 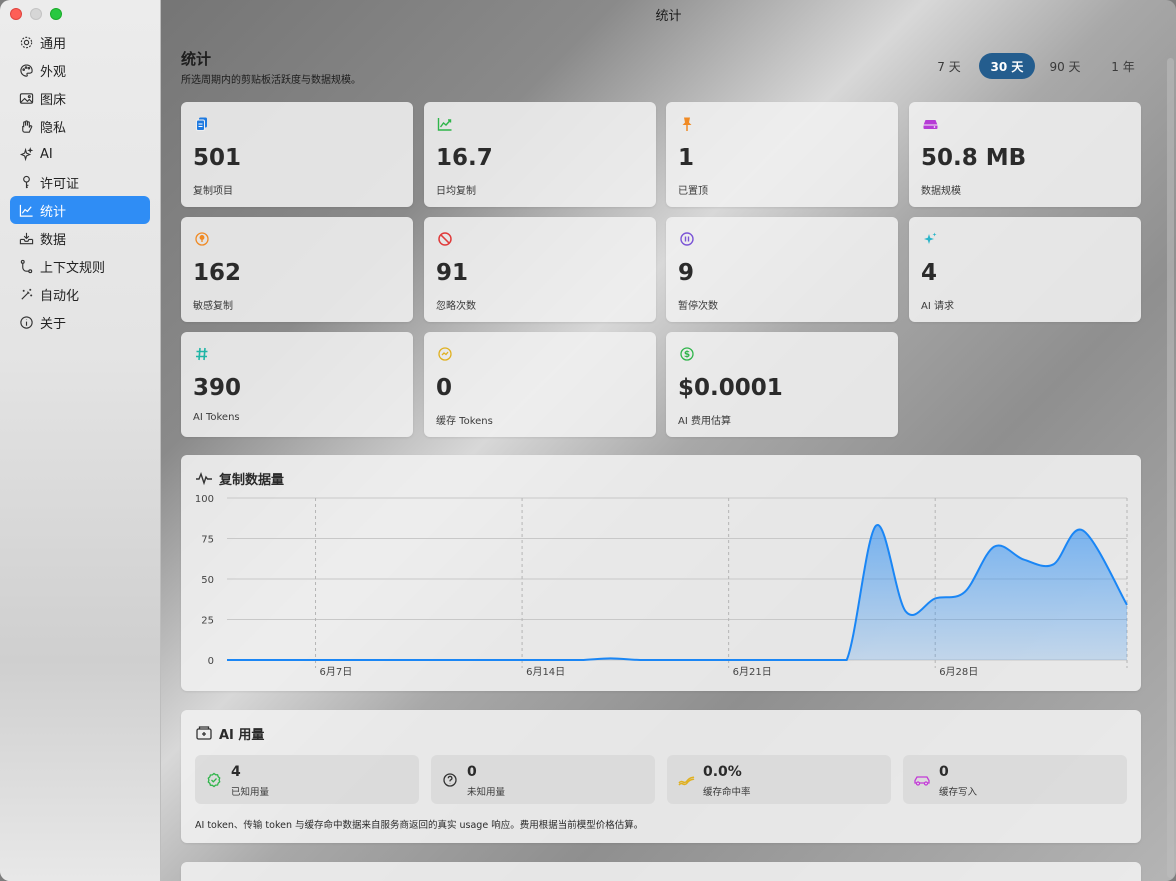 What do you see at coordinates (464, 421) in the screenshot?
I see `stat-label: 缓存 Tokens` at bounding box center [464, 421].